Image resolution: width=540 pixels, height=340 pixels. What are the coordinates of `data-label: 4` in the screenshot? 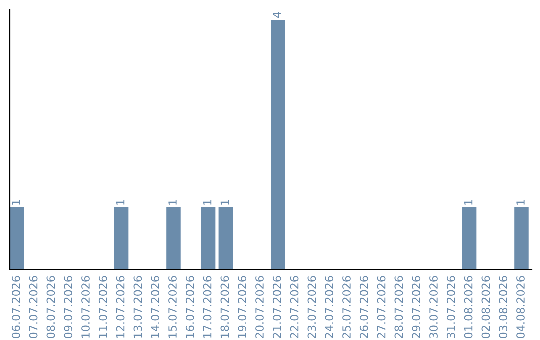 It's located at (277, 15).